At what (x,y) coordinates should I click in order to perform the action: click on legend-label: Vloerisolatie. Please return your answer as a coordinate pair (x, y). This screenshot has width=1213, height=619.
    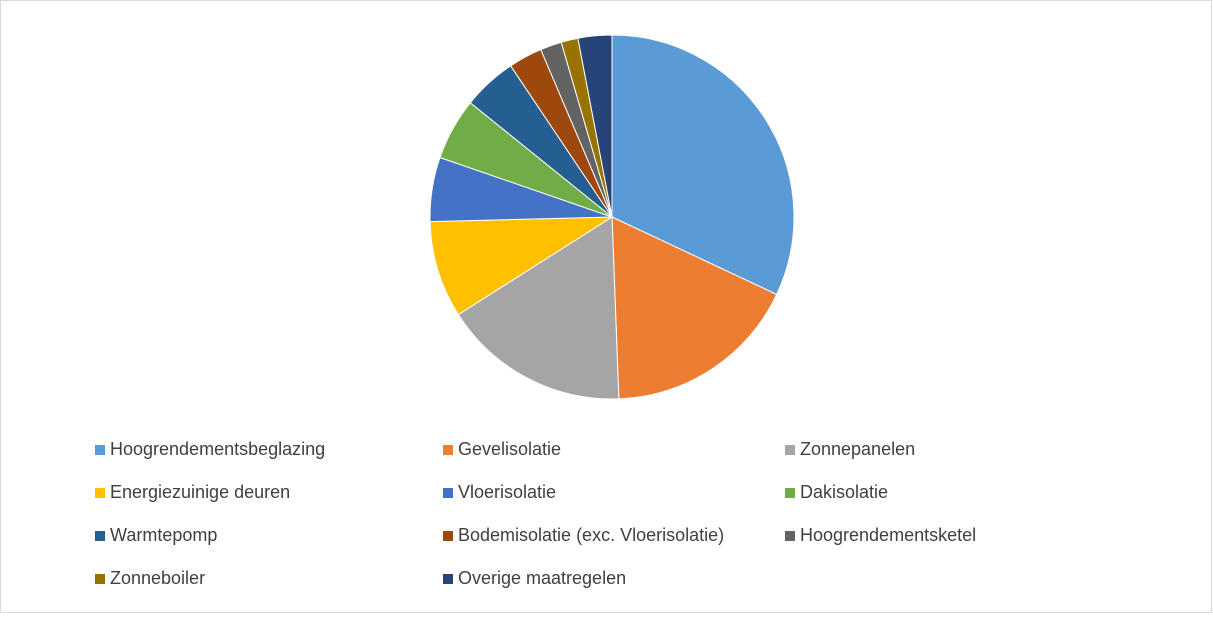
    Looking at the image, I should click on (507, 492).